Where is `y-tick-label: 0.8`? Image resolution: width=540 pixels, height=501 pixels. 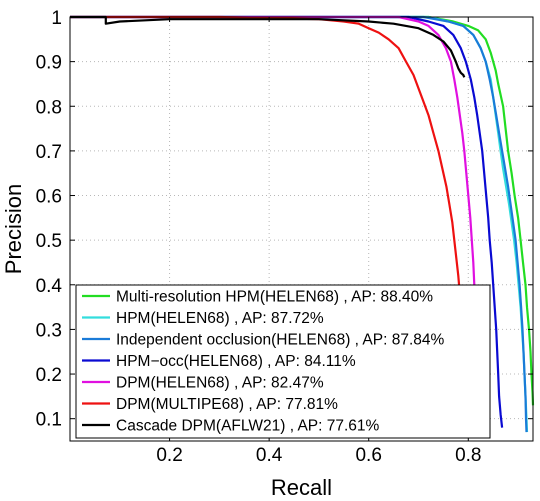 y-tick-label: 0.8 is located at coordinates (49, 107).